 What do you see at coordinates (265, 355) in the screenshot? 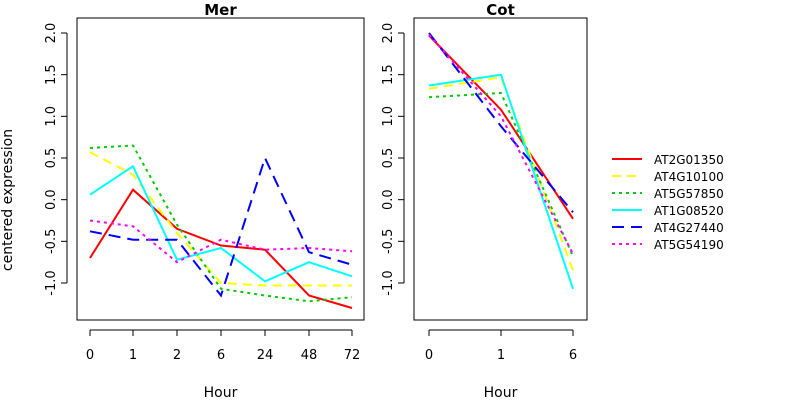
I see `x-tick-label: 24` at bounding box center [265, 355].